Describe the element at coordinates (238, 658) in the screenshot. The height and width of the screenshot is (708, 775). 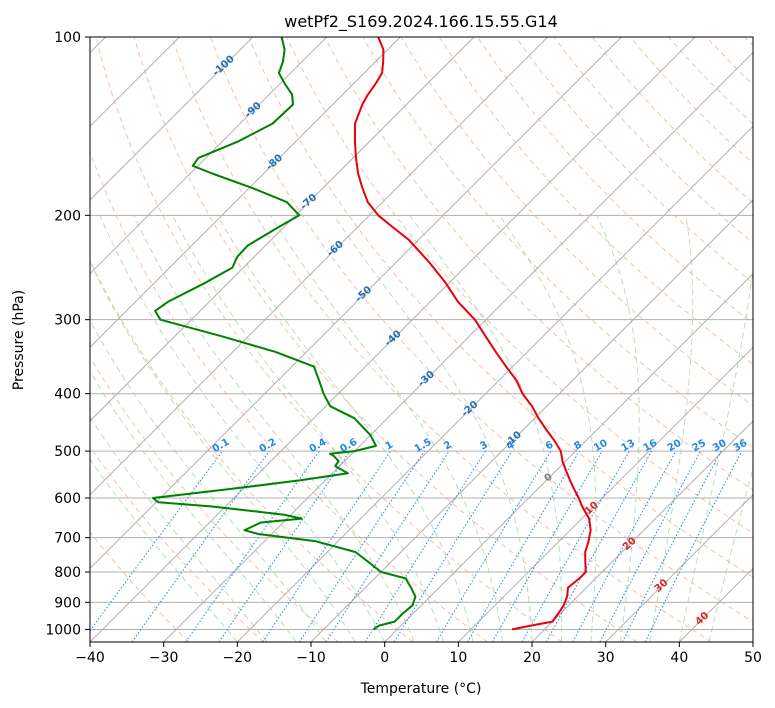
I see `x-tick-label: −20` at that location.